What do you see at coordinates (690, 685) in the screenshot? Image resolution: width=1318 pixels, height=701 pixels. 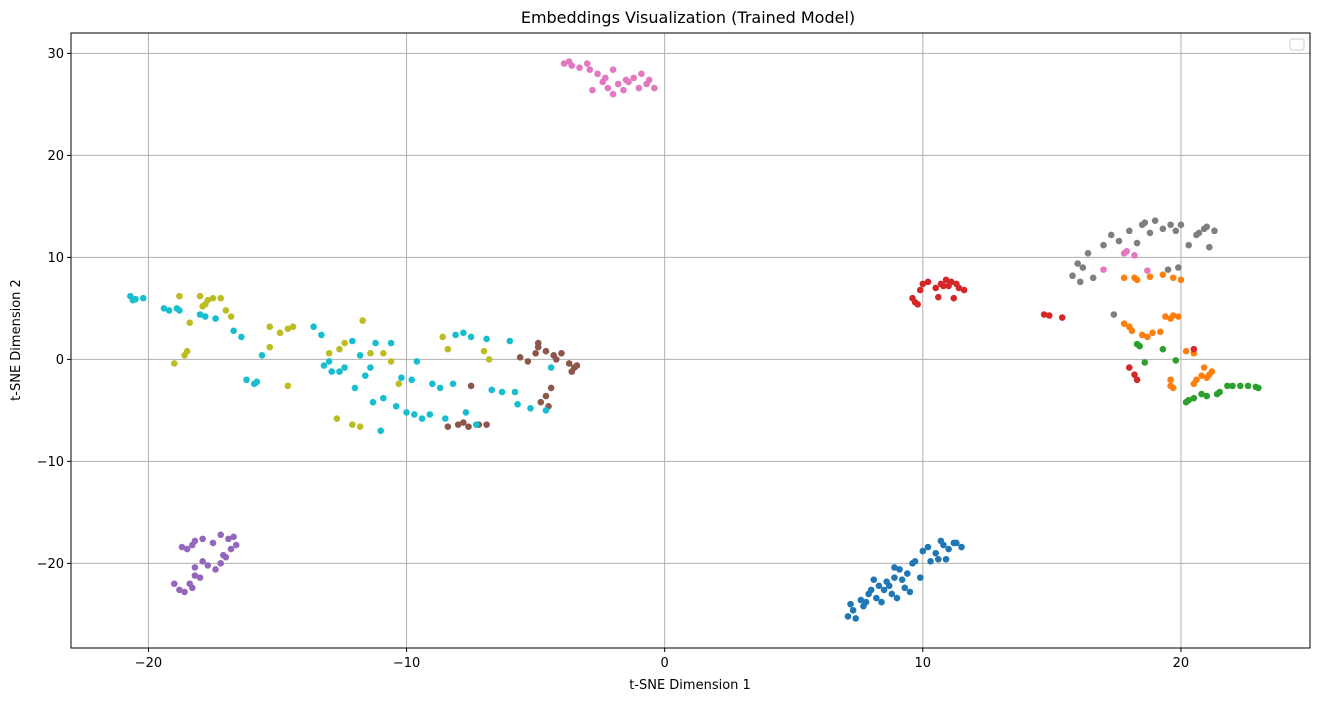 I see `x-axis-label: t-SNE Dimension 1` at bounding box center [690, 685].